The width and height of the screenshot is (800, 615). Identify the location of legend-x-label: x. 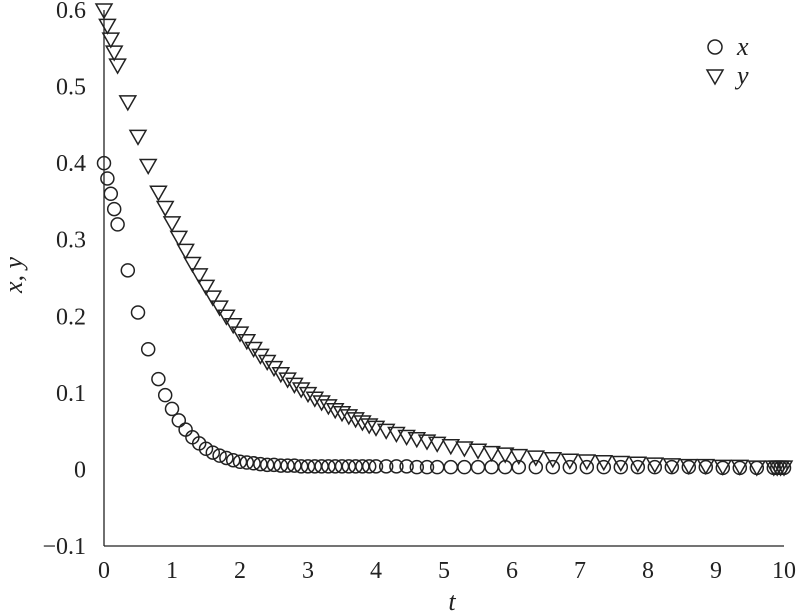
(742, 46).